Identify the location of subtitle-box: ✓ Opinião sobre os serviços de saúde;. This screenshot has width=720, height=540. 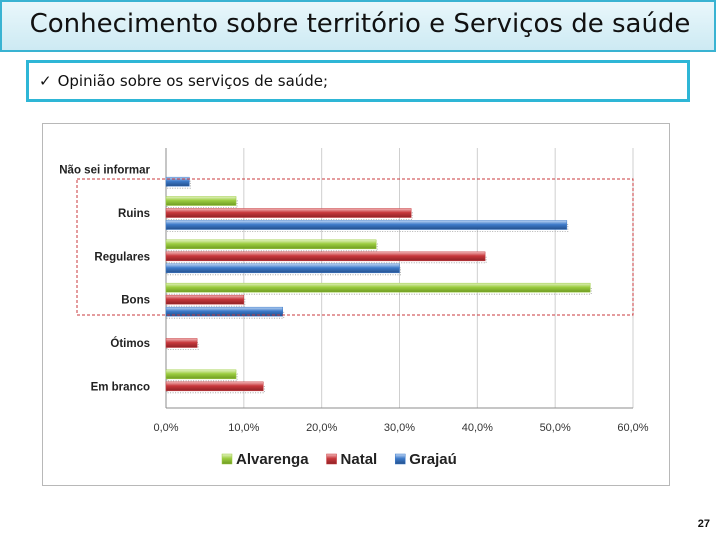
(358, 81).